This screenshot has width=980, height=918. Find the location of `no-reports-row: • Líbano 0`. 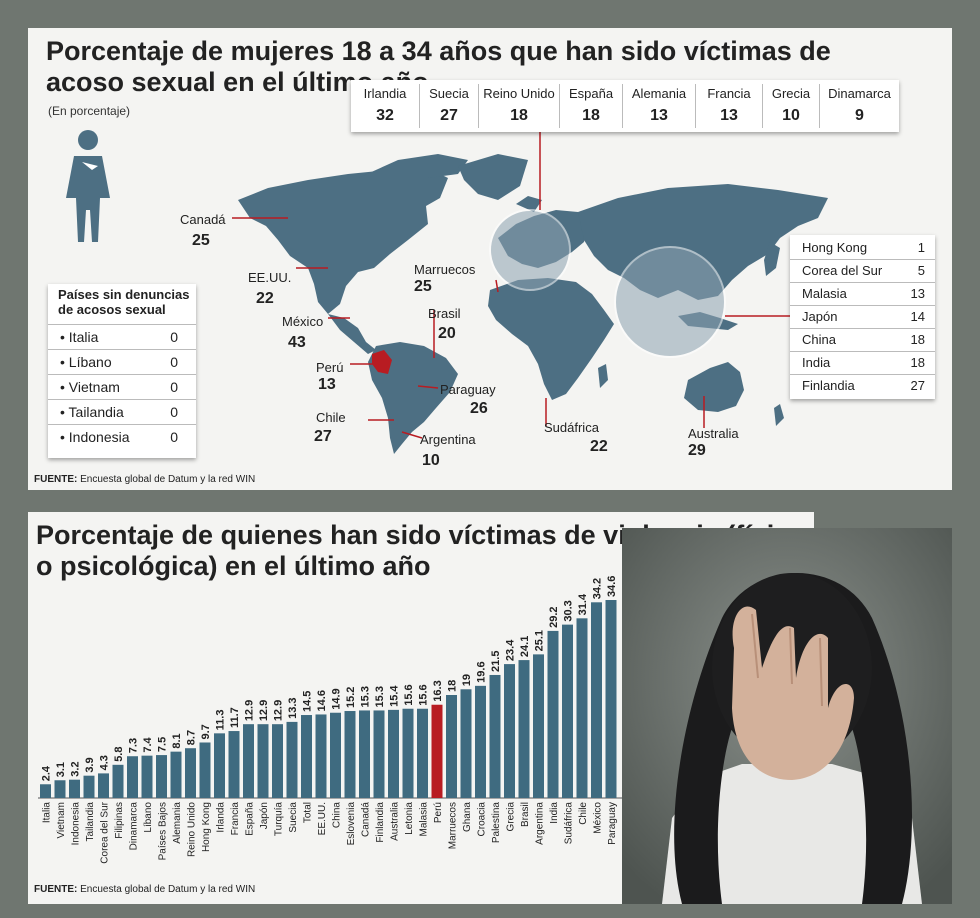

no-reports-row: • Líbano 0 is located at coordinates (122, 361).